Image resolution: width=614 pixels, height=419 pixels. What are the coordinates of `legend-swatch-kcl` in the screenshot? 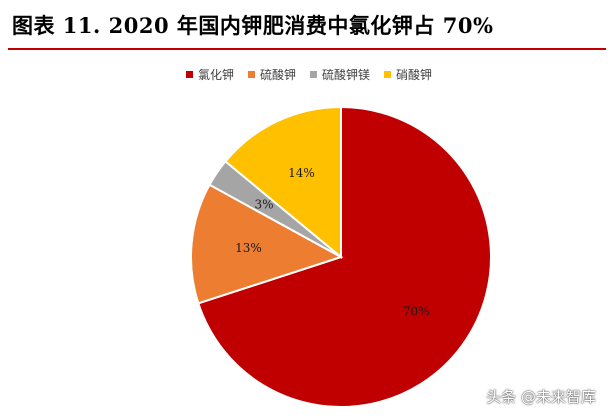 It's located at (189, 74).